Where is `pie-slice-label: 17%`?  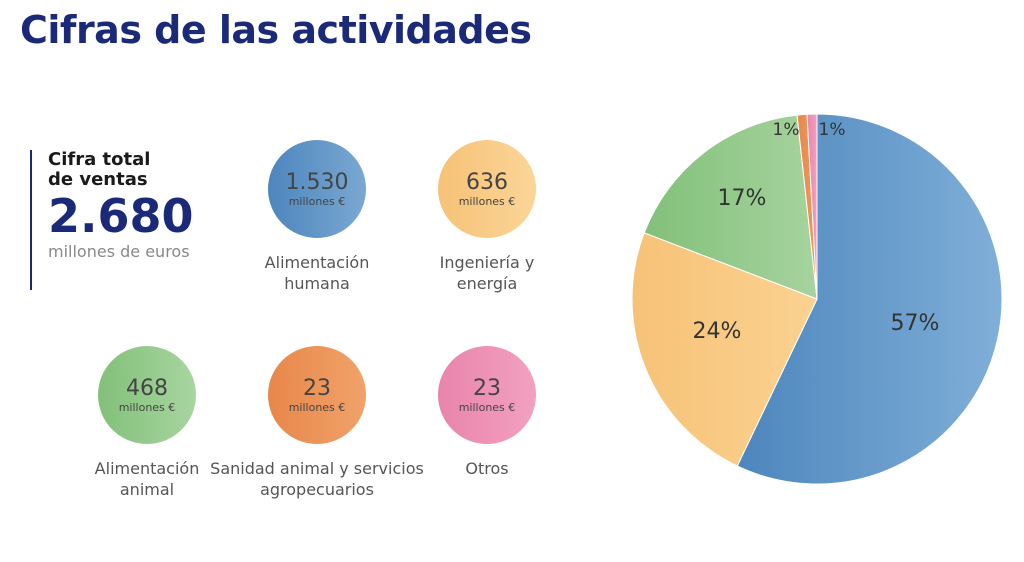
pie-slice-label: 17% is located at coordinates (742, 198).